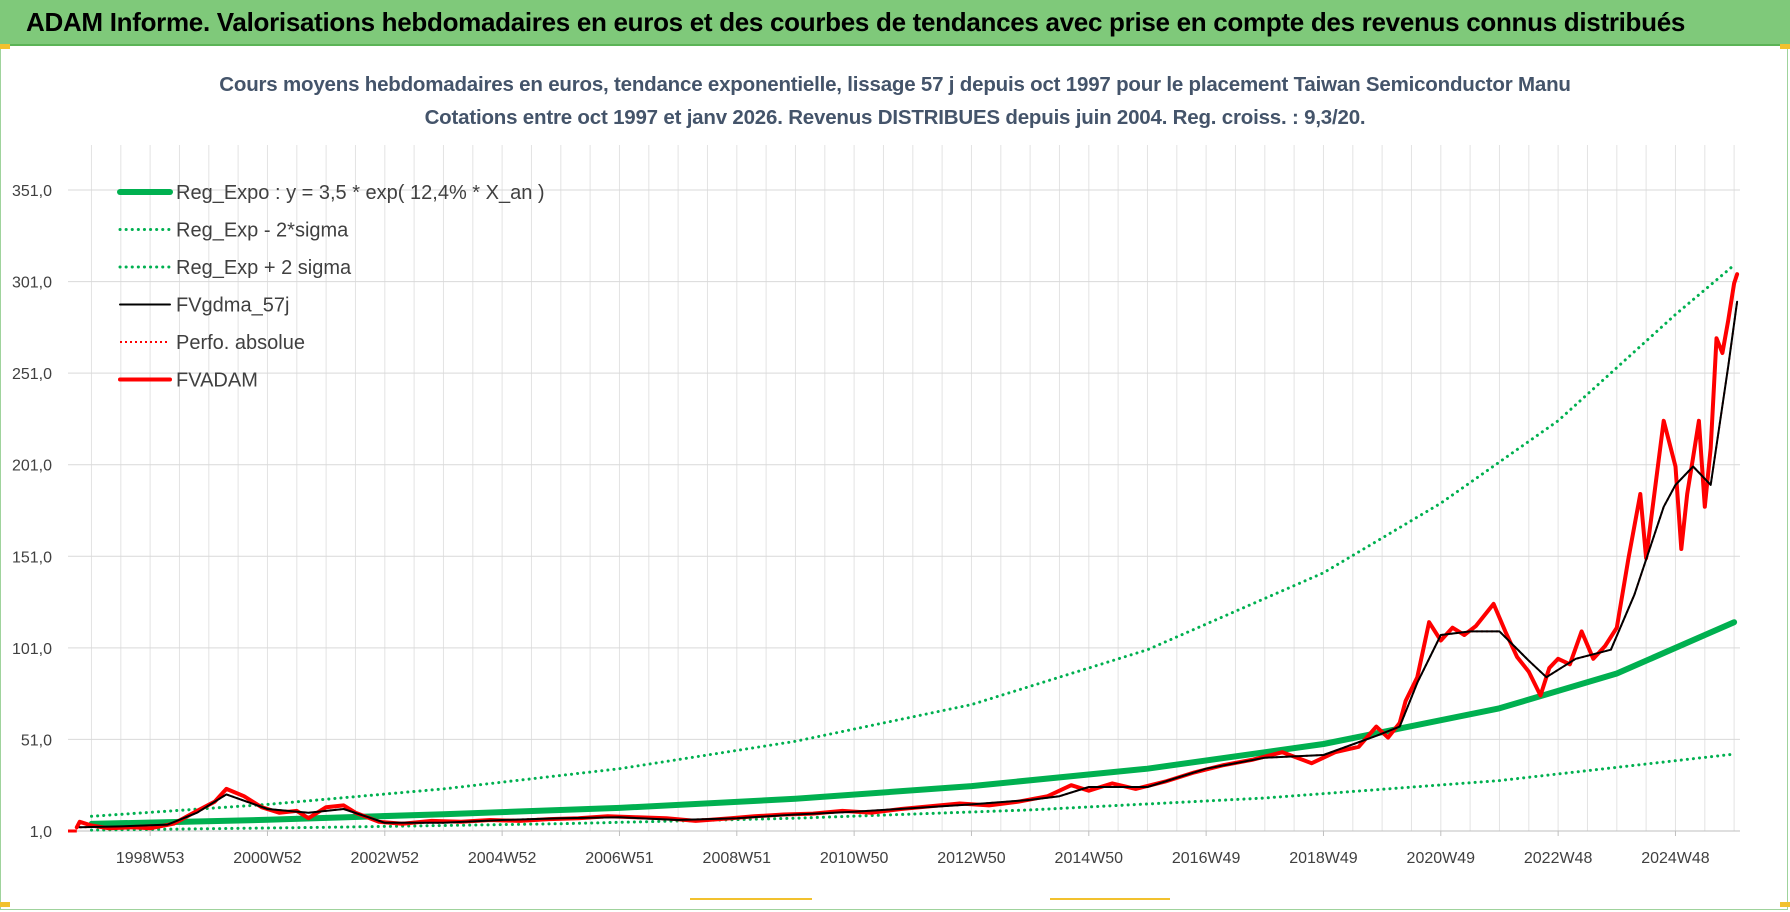 The width and height of the screenshot is (1790, 912). I want to click on y-tick-label: 151,0, so click(32, 557).